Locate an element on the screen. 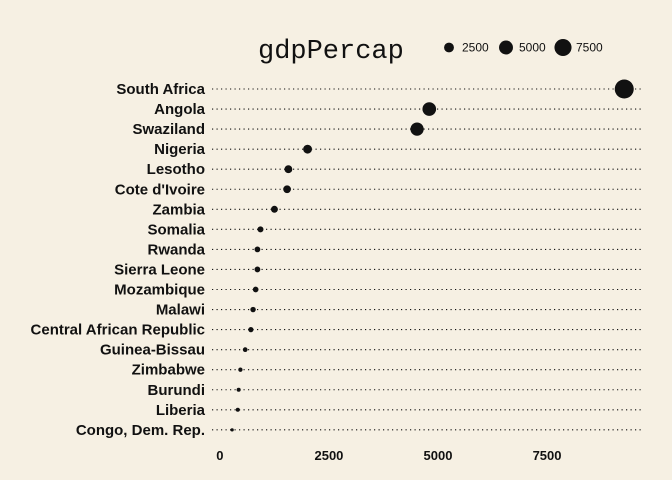 This screenshot has width=672, height=480. point-zambia is located at coordinates (274, 209).